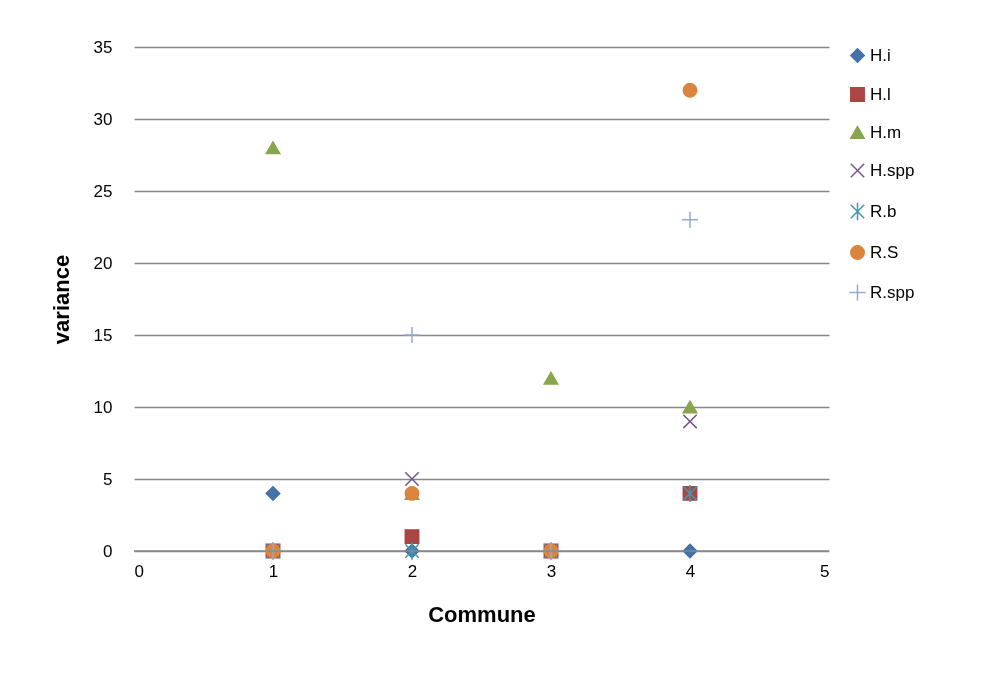  What do you see at coordinates (103, 119) in the screenshot?
I see `y-tick-label: 30` at bounding box center [103, 119].